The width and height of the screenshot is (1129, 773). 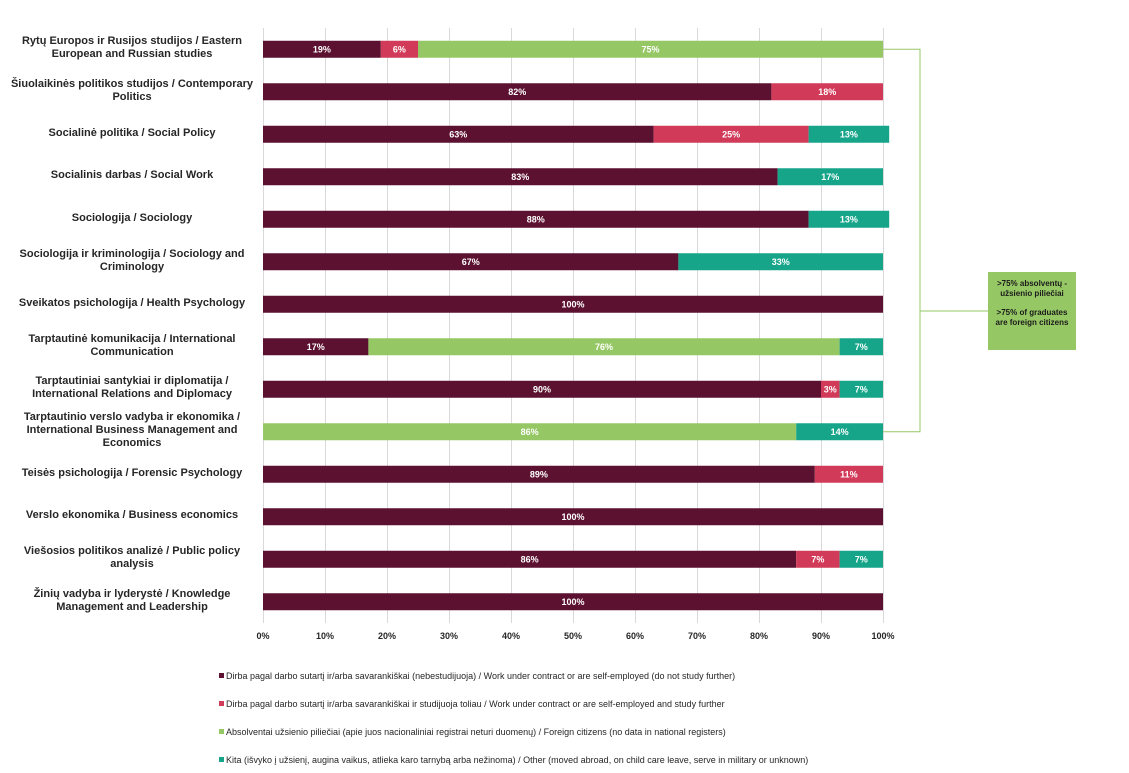 I want to click on data-label: 63%, so click(x=458, y=135).